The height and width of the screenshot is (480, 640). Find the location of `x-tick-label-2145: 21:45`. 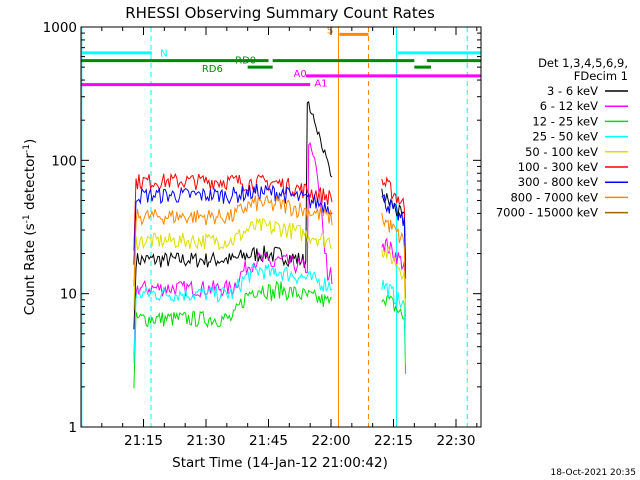

x-tick-label-2145: 21:45 is located at coordinates (268, 441).